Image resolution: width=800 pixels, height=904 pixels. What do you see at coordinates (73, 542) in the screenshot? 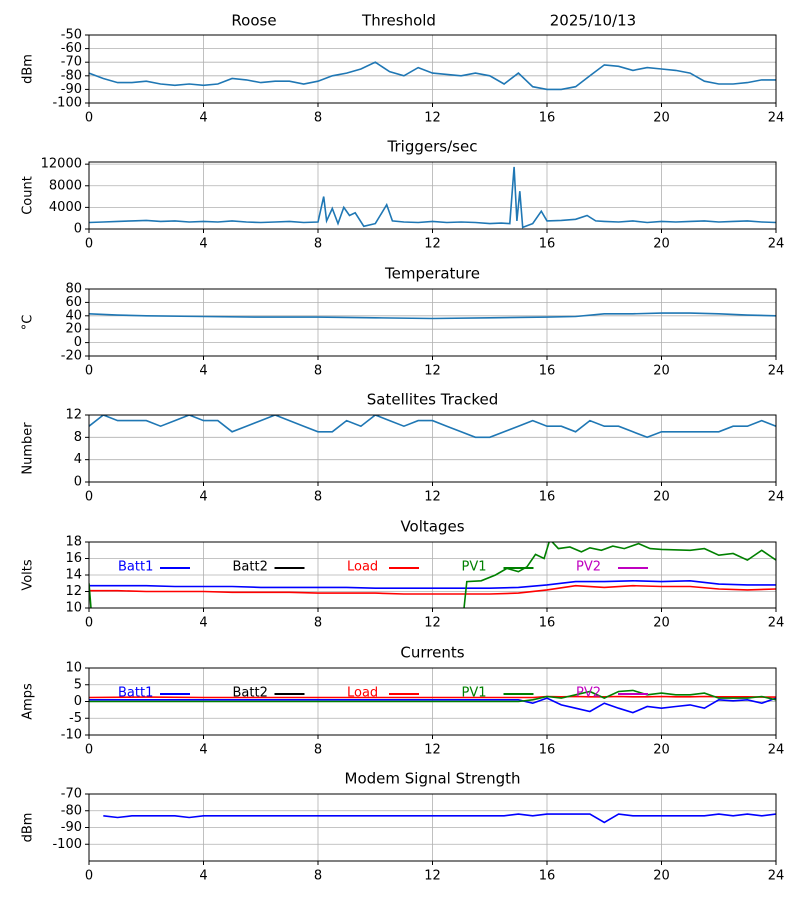
I see `y-tick-label: 18` at bounding box center [73, 542].